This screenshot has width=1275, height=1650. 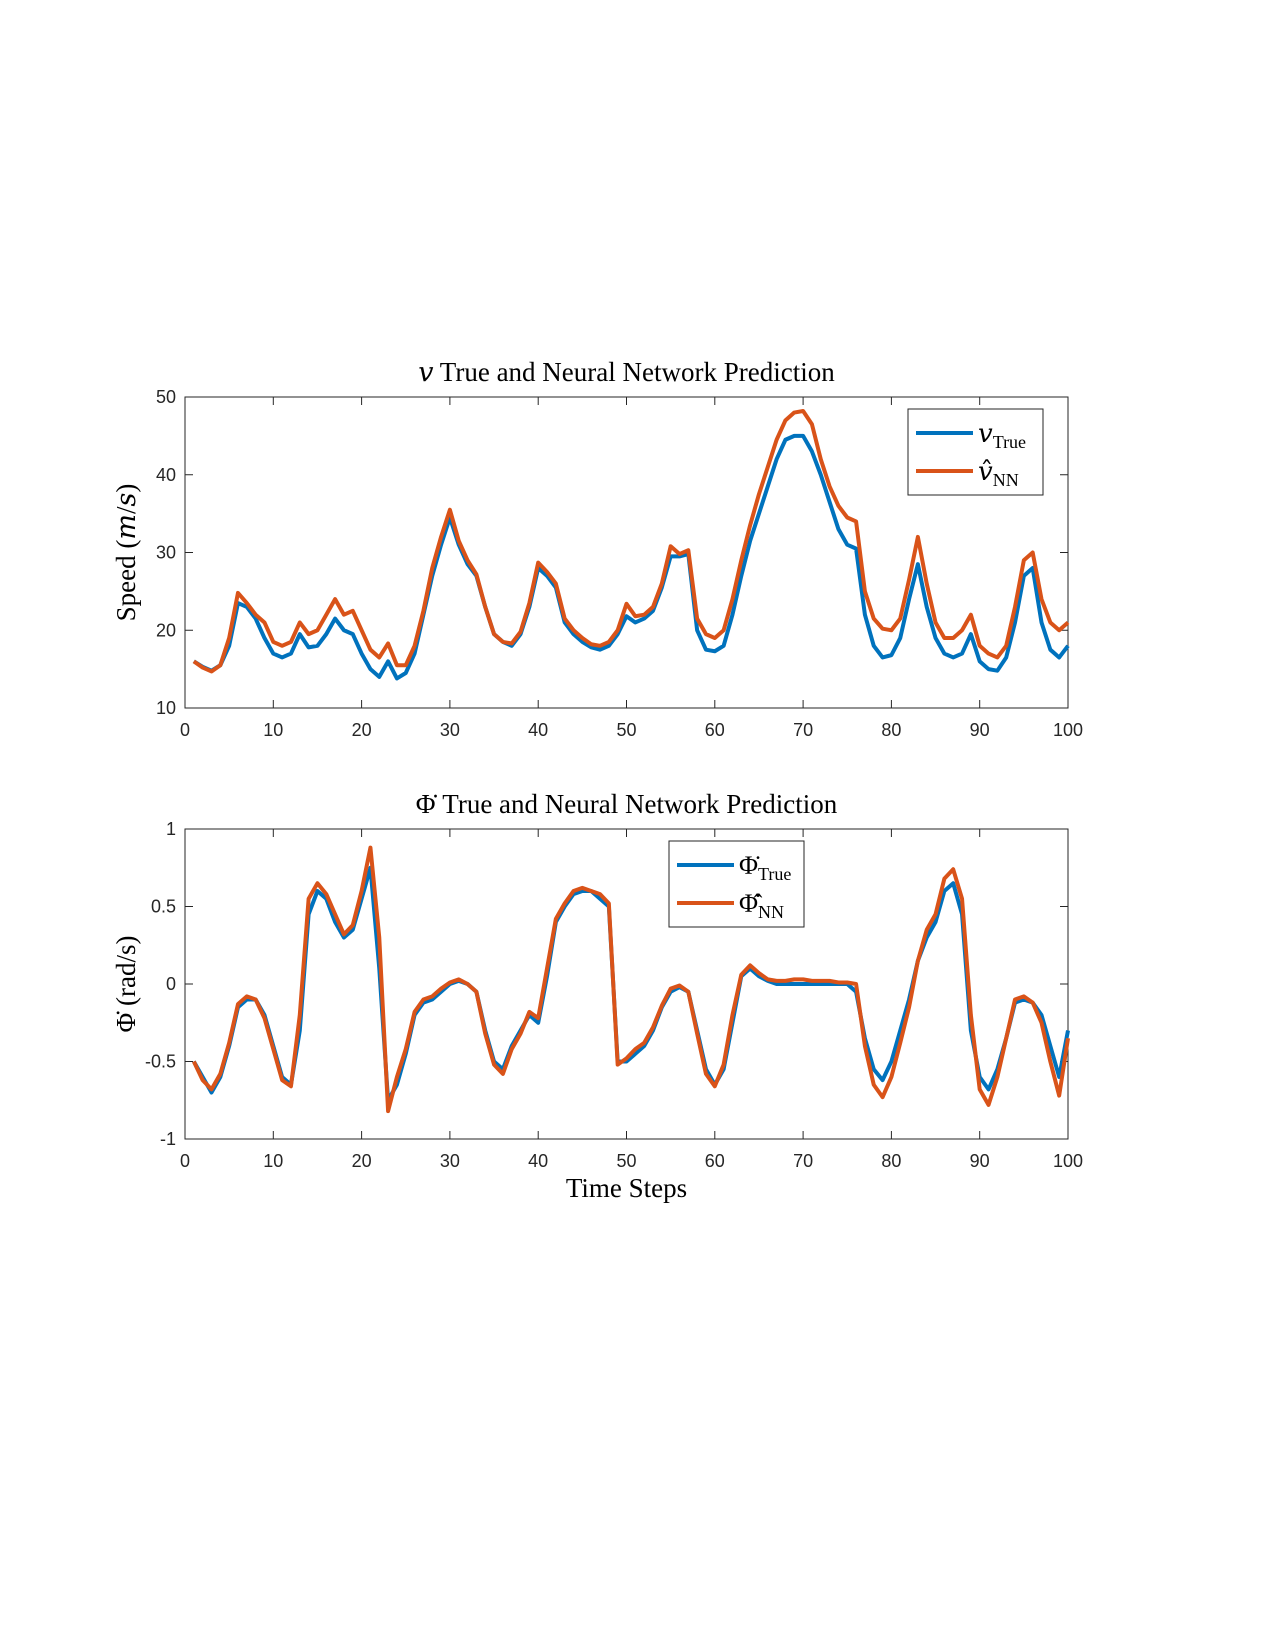 What do you see at coordinates (166, 630) in the screenshot?
I see `y-tick-label: 20` at bounding box center [166, 630].